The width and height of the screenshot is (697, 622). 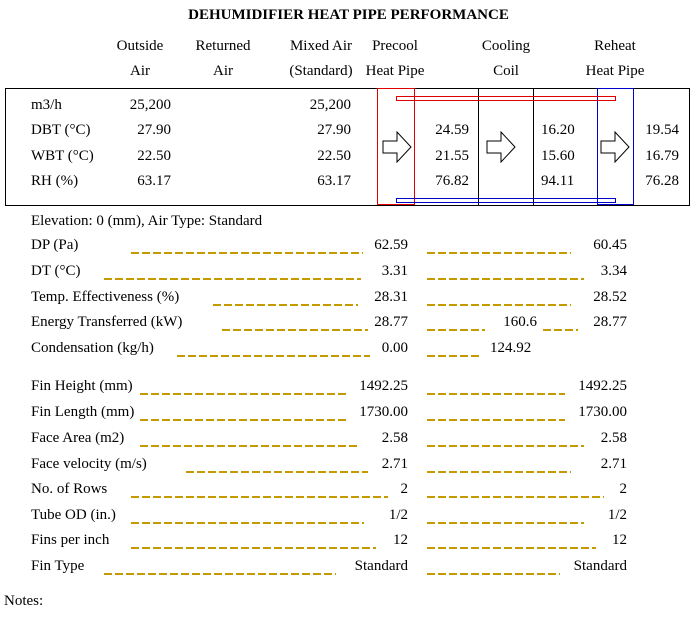 I want to click on precool-value: 2.58, so click(x=394, y=438).